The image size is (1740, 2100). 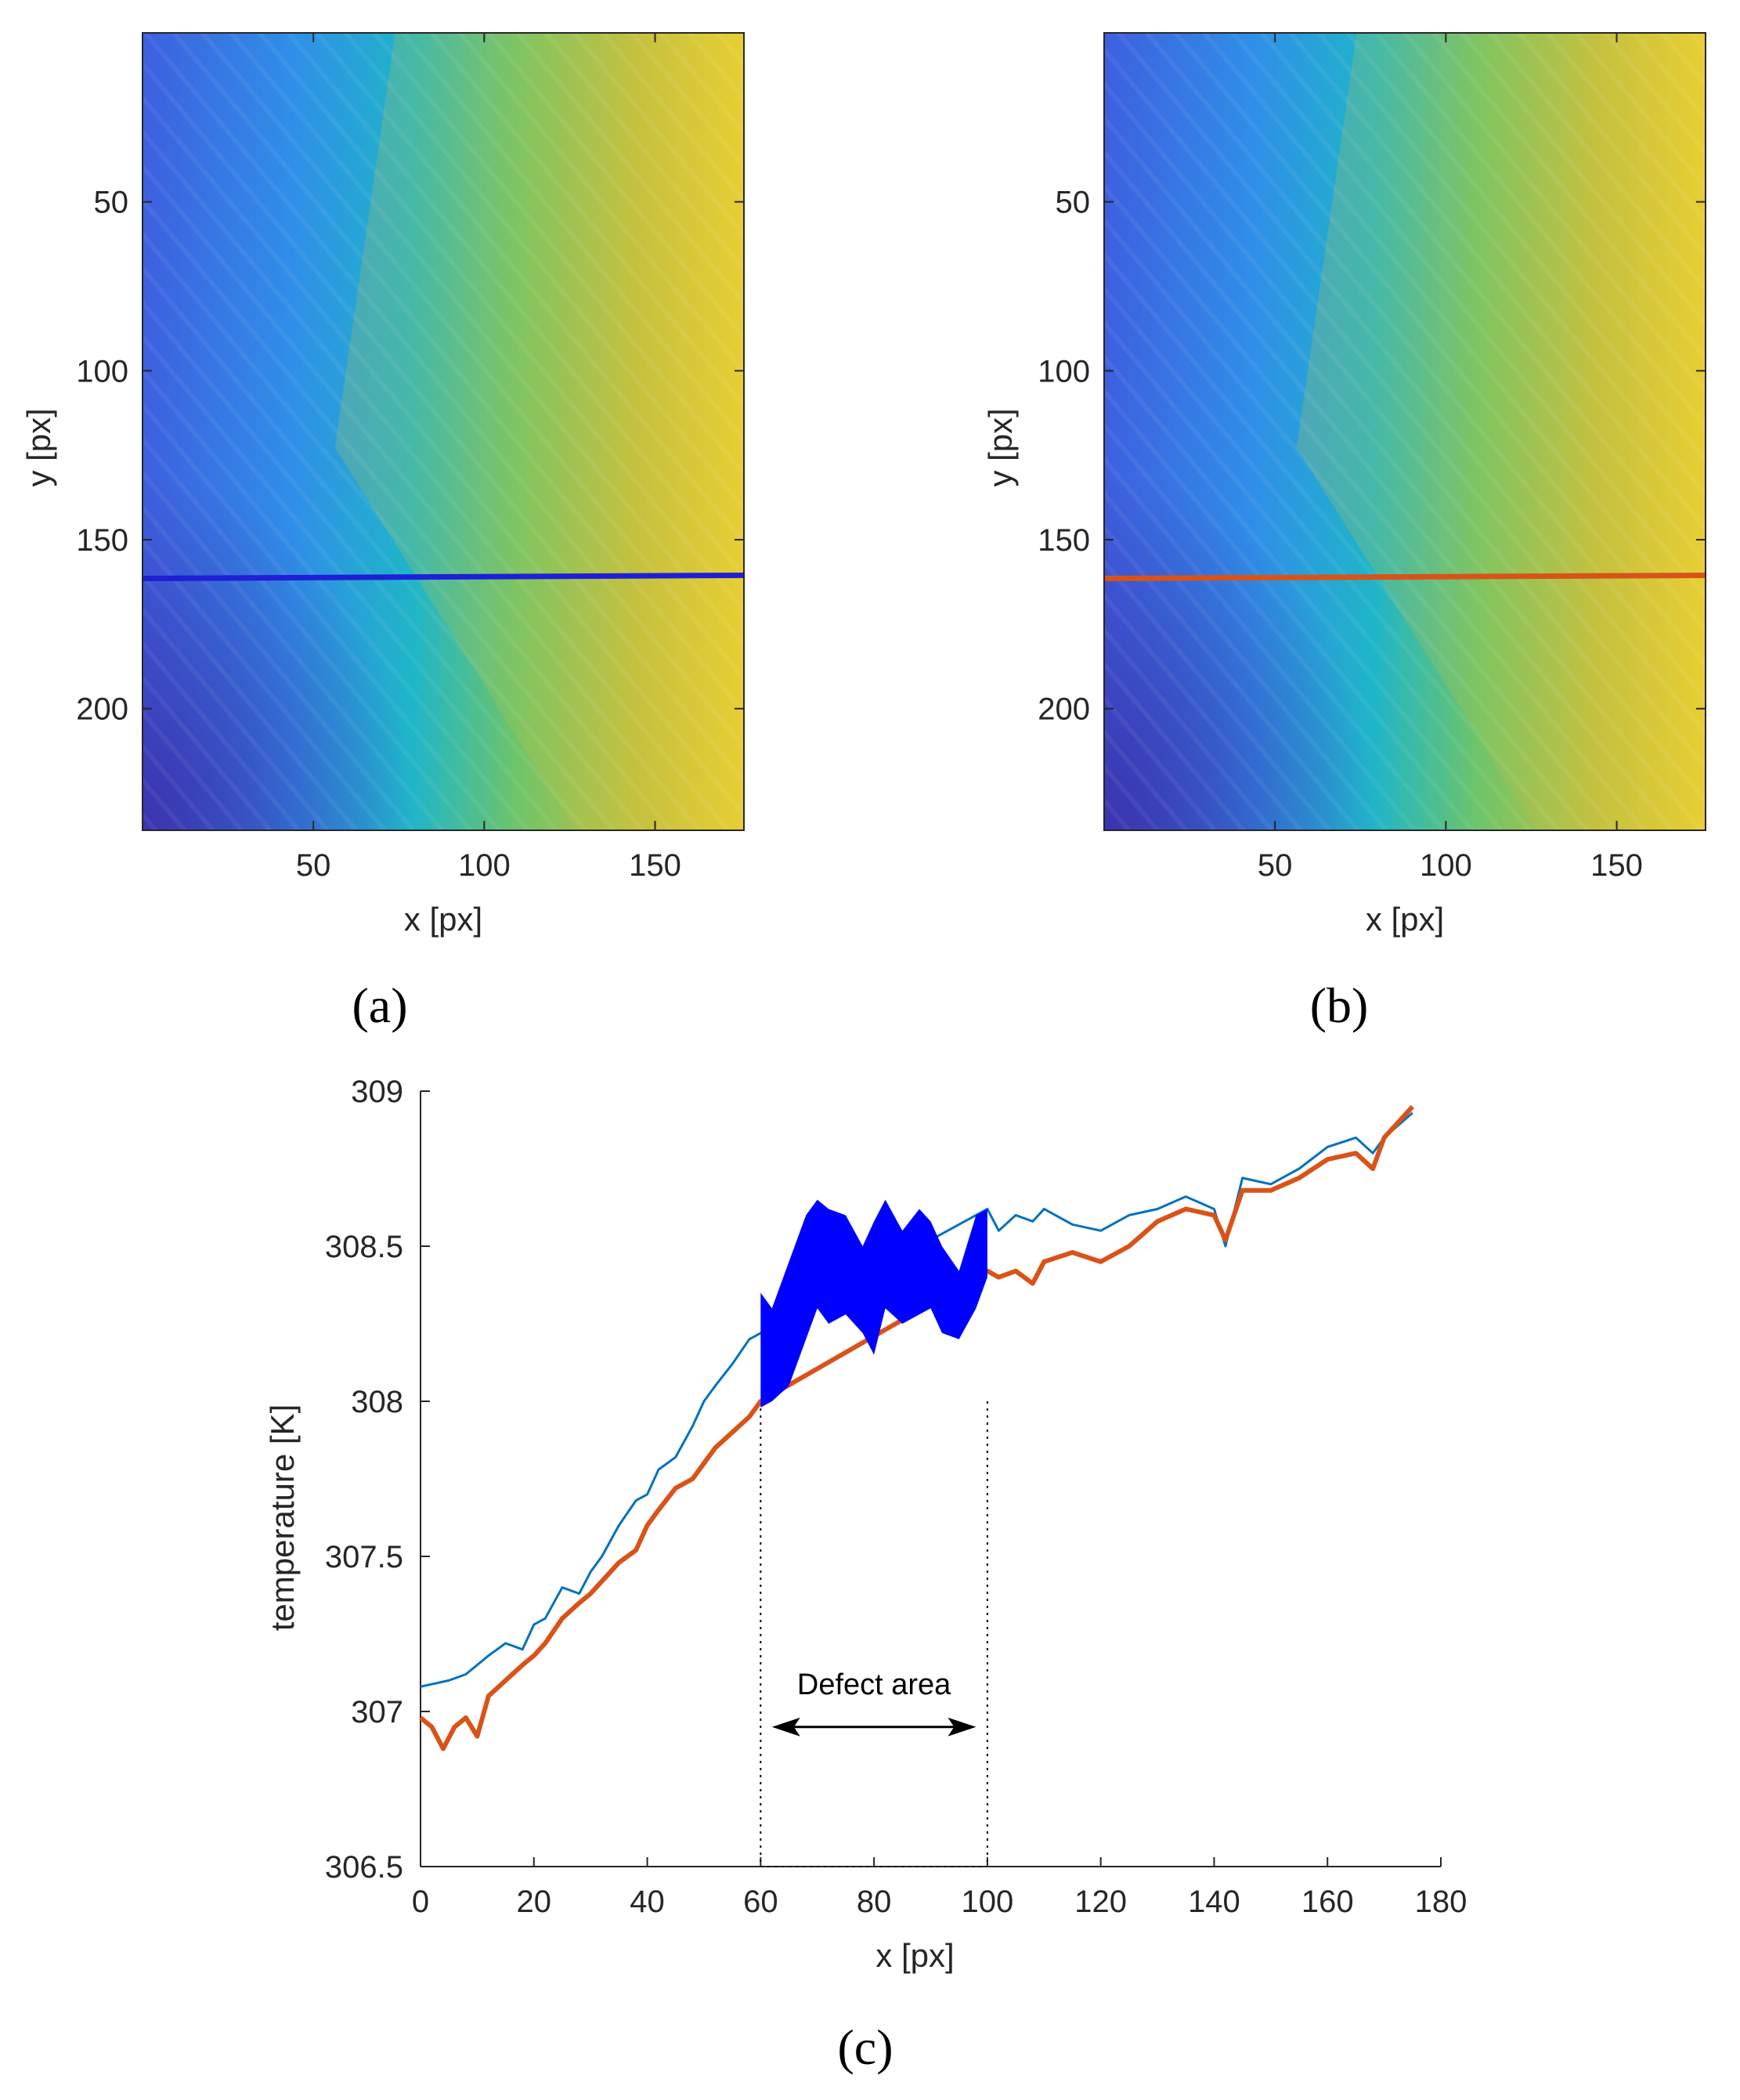 I want to click on x-tick-label: 160, so click(x=1327, y=1902).